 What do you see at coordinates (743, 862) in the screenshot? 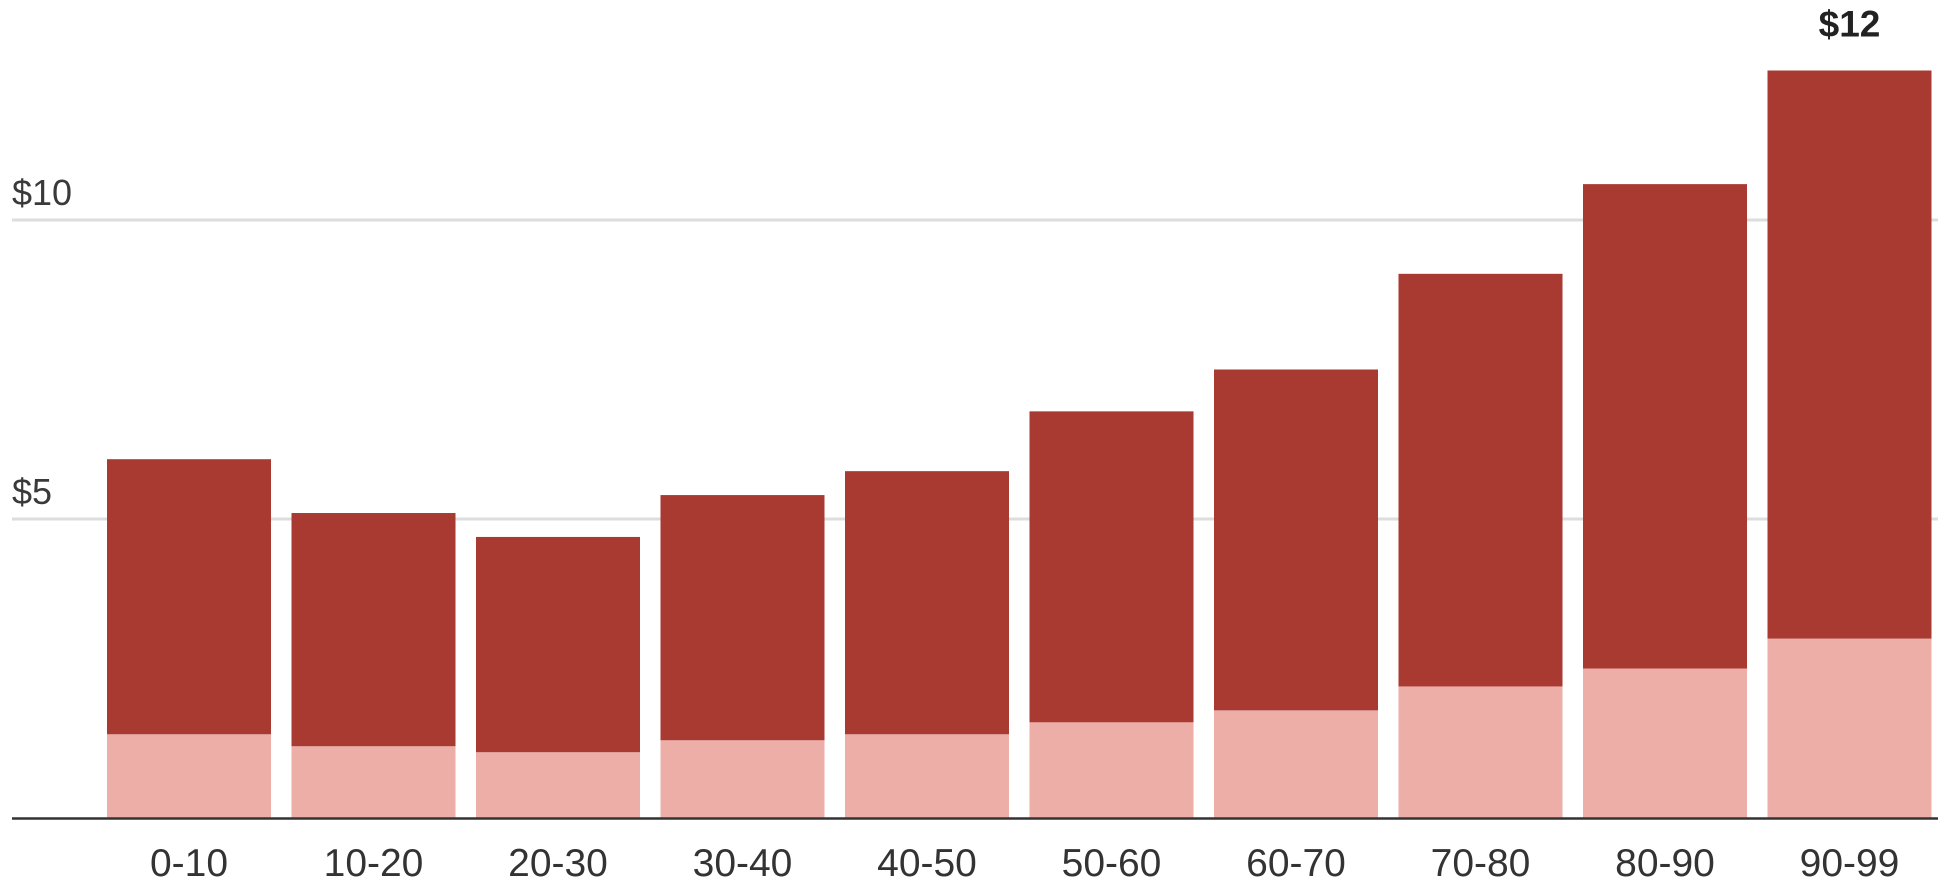
I see `x-tick-label: 30-40` at bounding box center [743, 862].